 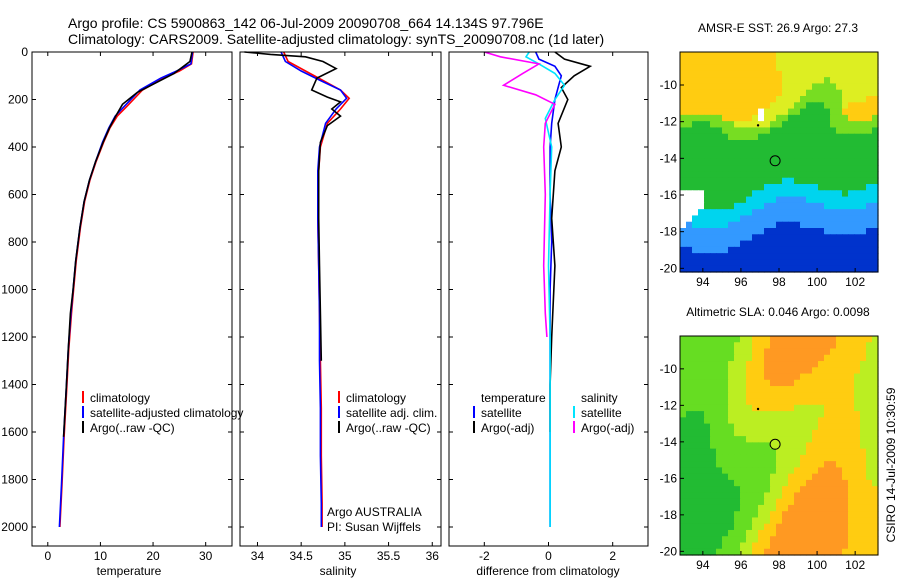 I want to click on y-tick-label: 1000, so click(x=14, y=290).